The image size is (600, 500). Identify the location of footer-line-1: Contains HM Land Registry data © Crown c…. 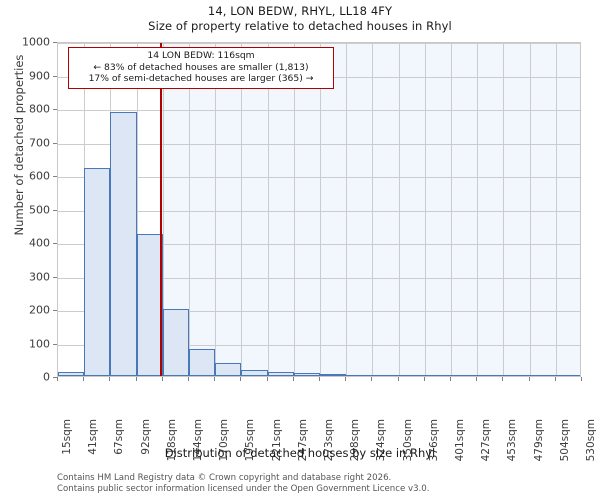
(224, 478).